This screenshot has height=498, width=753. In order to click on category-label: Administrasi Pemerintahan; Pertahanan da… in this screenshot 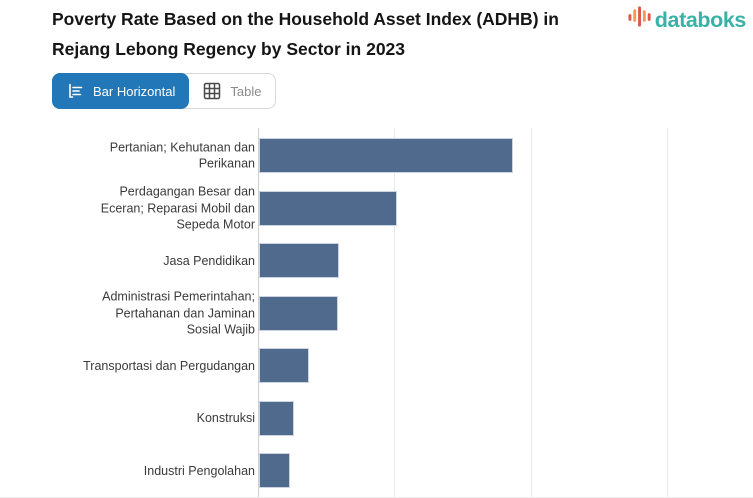, I will do `click(178, 313)`.